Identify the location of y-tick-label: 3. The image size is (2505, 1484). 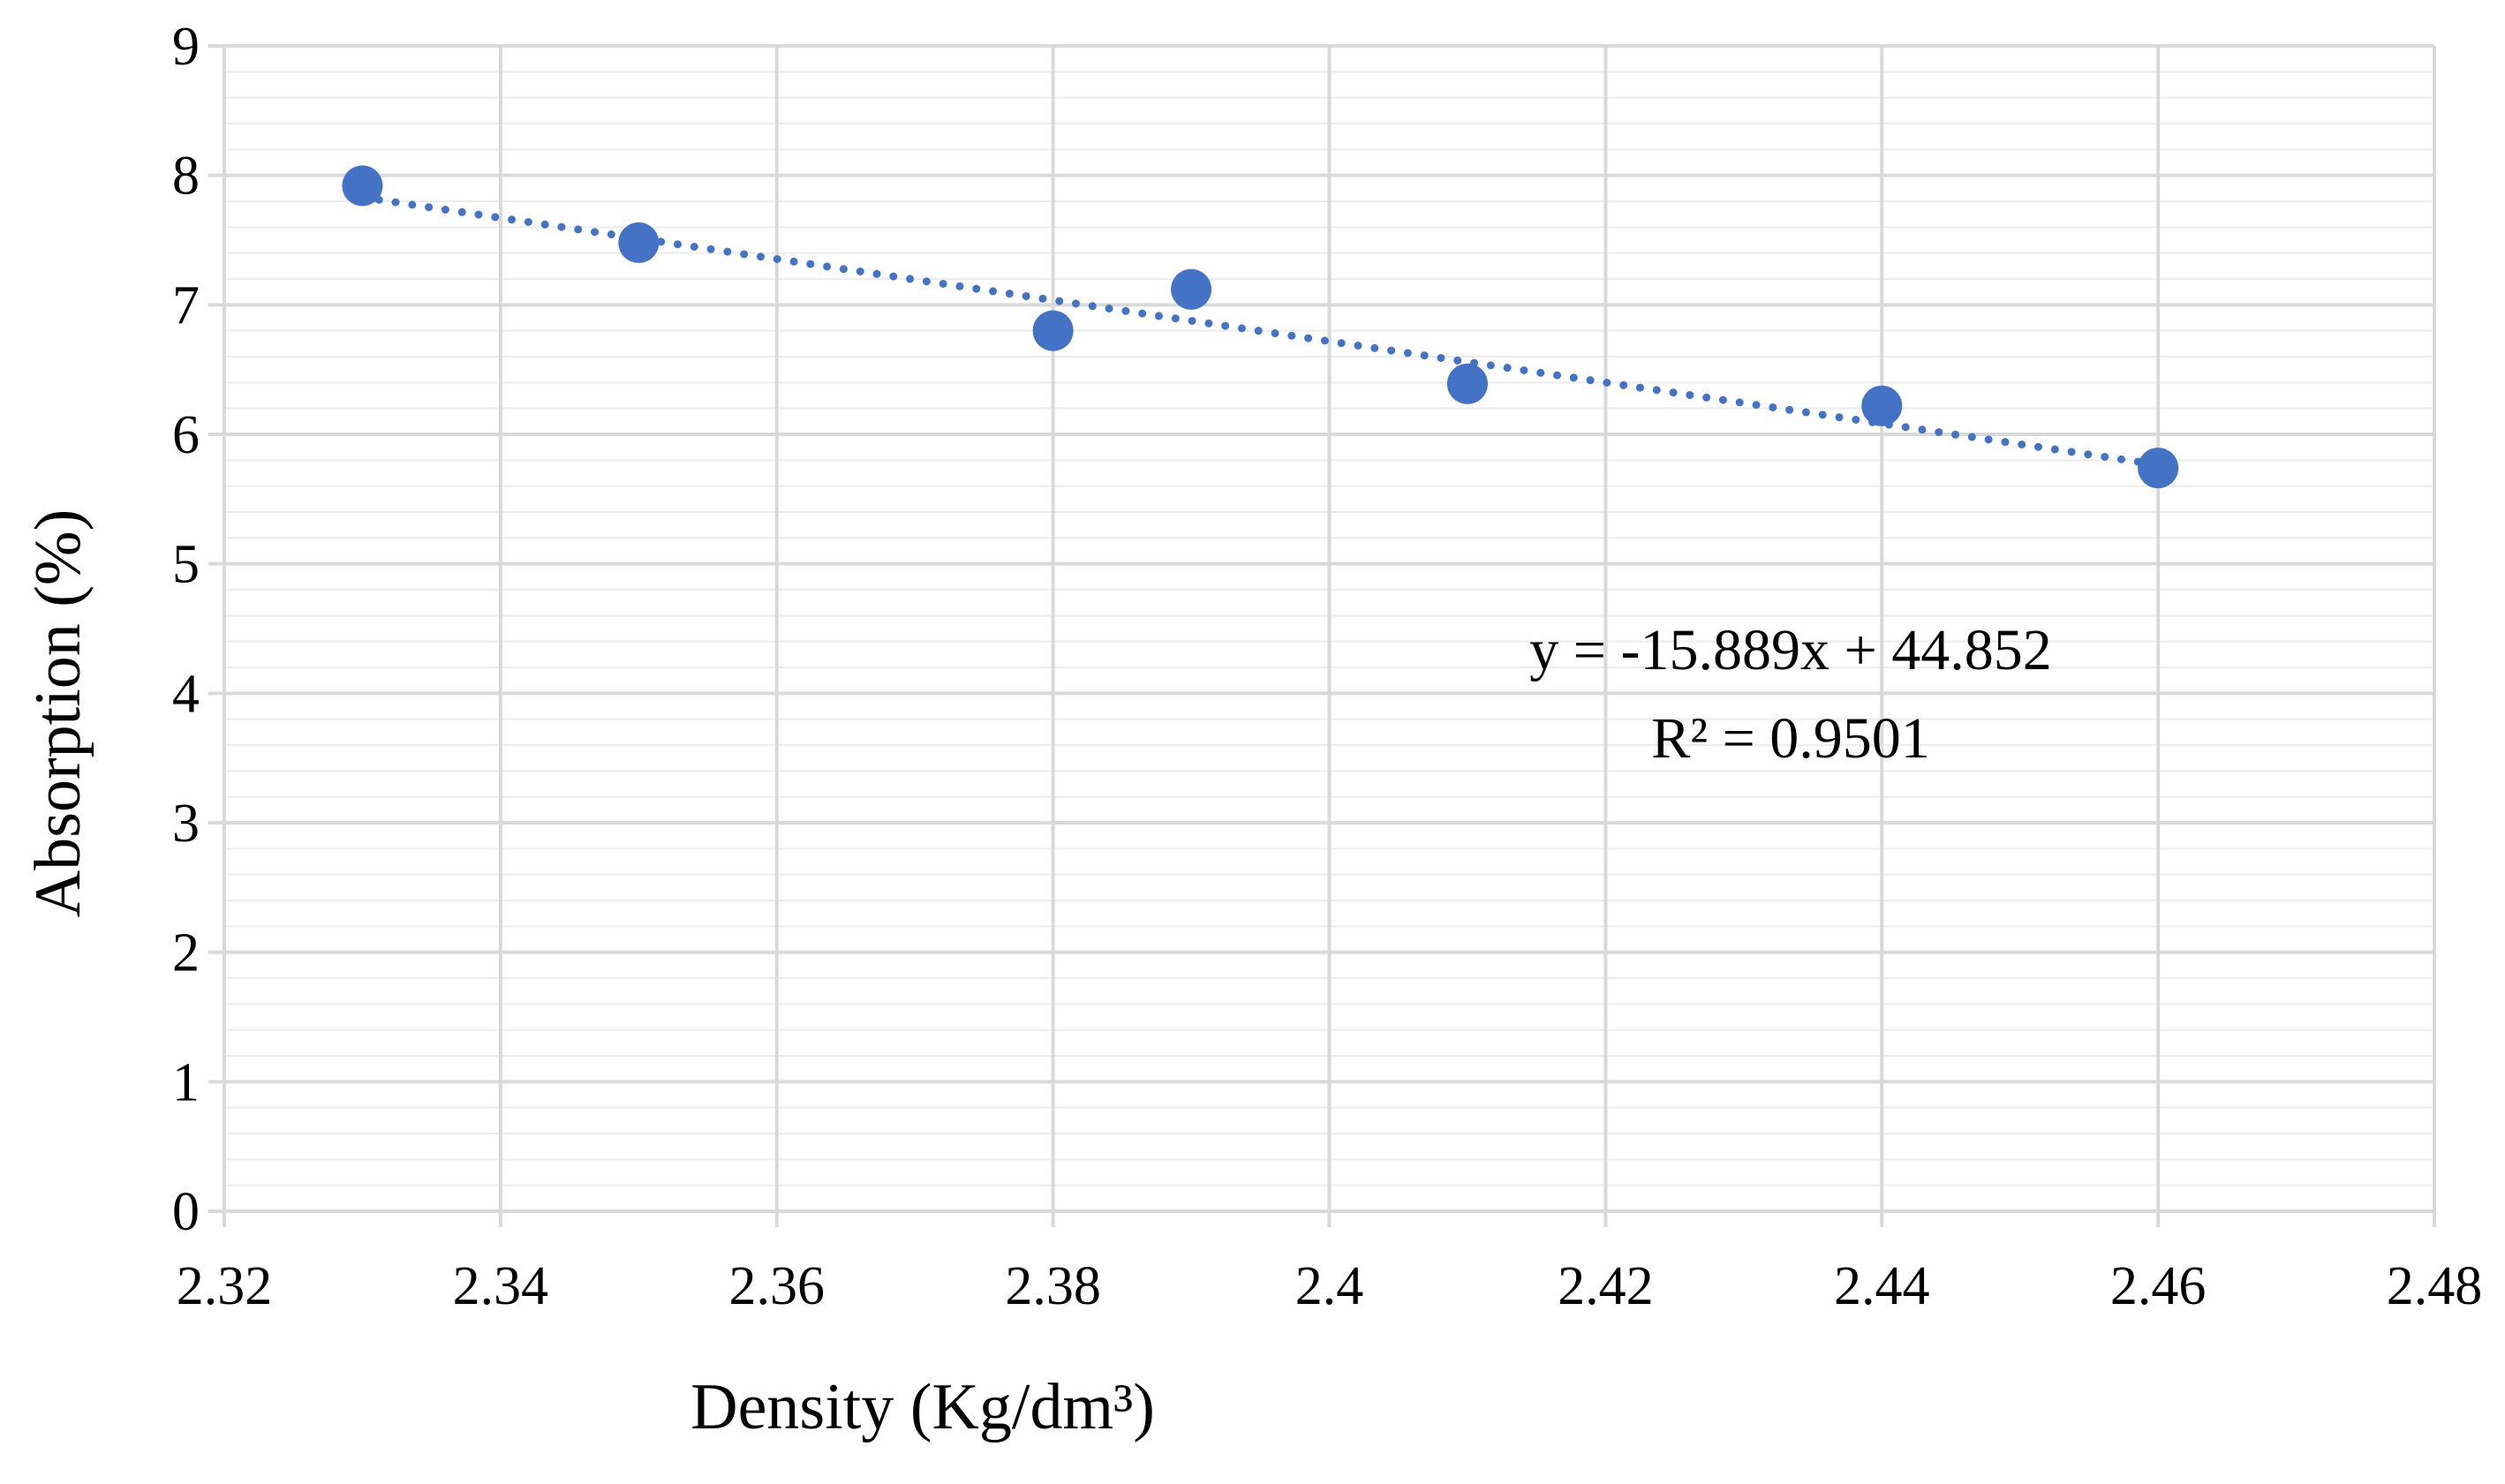
(186, 824).